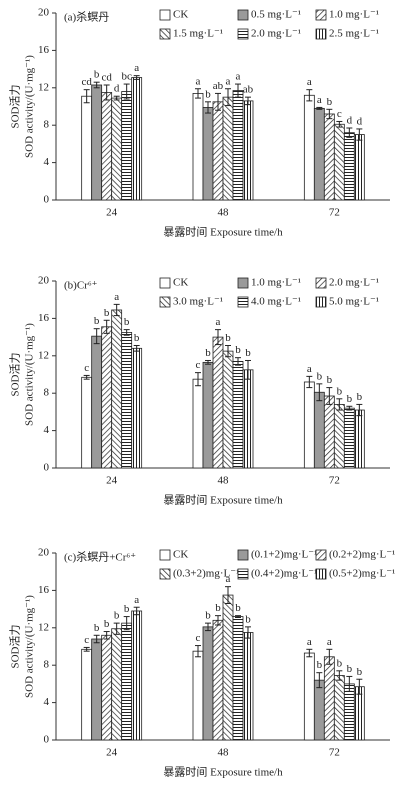 The width and height of the screenshot is (400, 786). I want to click on legend-label: 4.0 mg·L⁻¹, so click(276, 302).